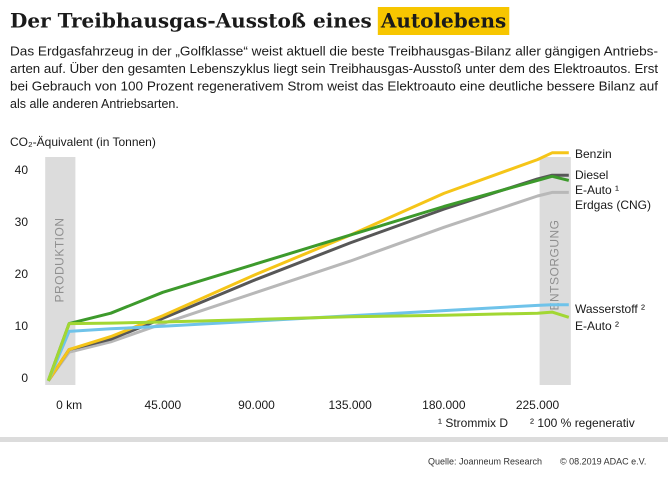  I want to click on x-tick-label: 135.000, so click(350, 405).